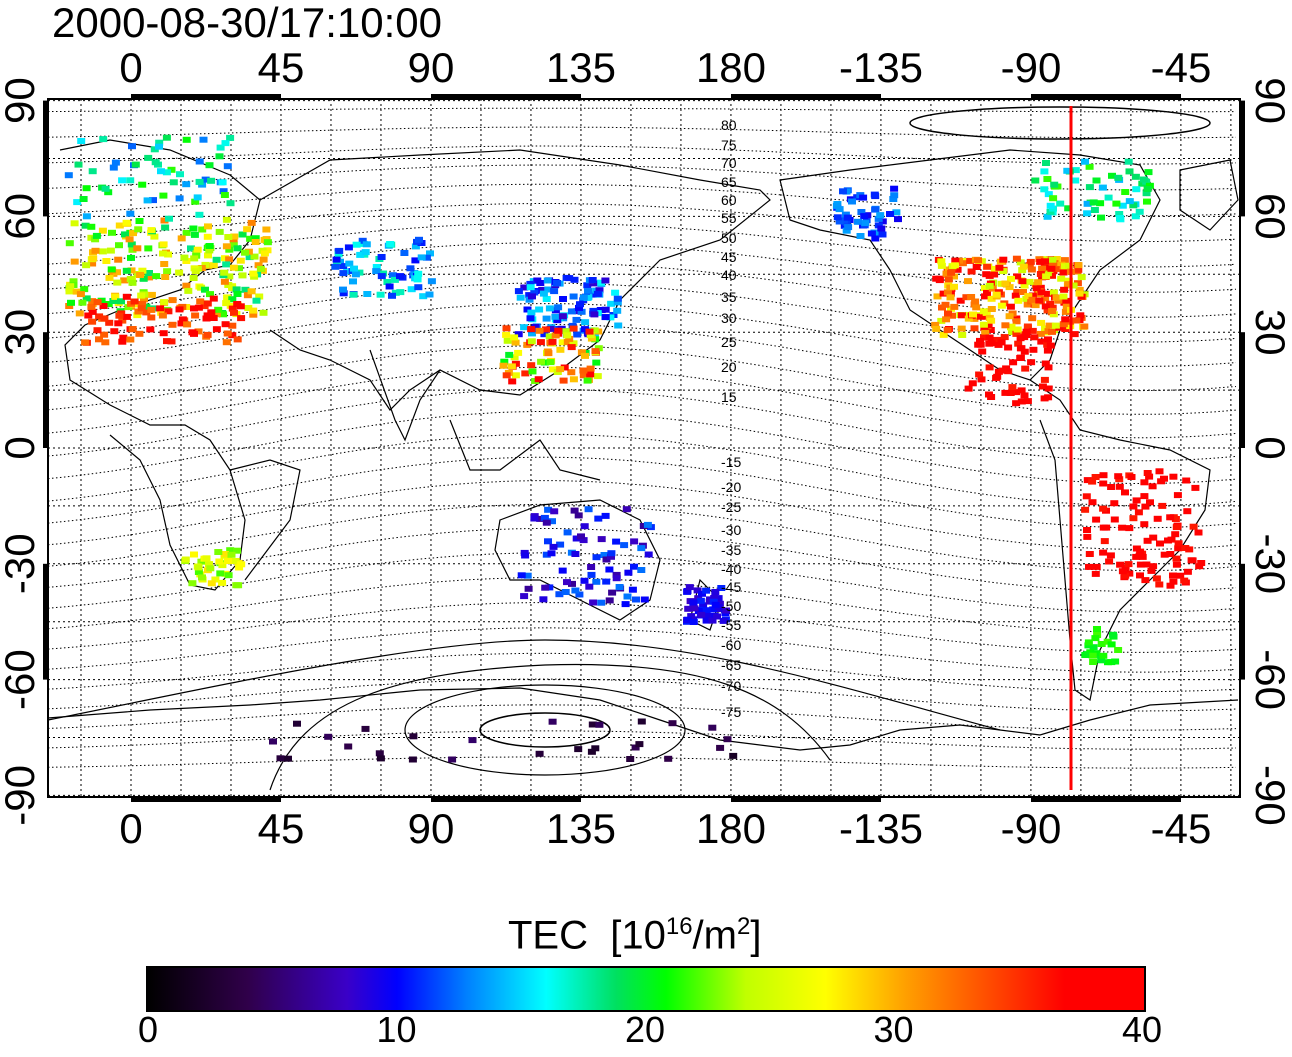 This screenshot has width=1292, height=1057. What do you see at coordinates (247, 23) in the screenshot?
I see `timestamp-title: 2000-08-30/17:10:00` at bounding box center [247, 23].